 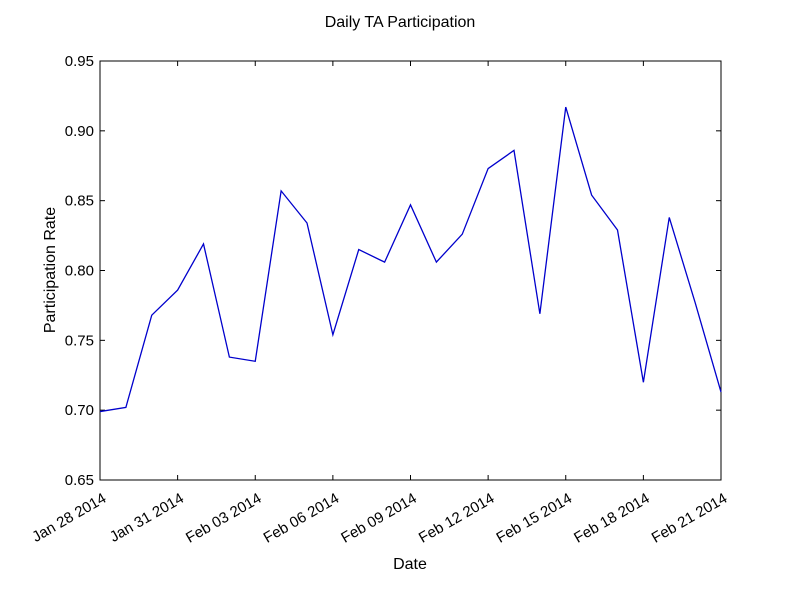 What do you see at coordinates (456, 518) in the screenshot?
I see `x-tick-label: Feb 12 2014` at bounding box center [456, 518].